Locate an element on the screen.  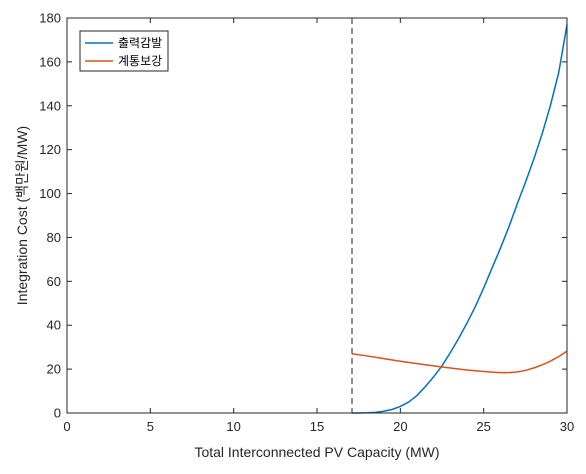
x-tick-label: 15 is located at coordinates (317, 426).